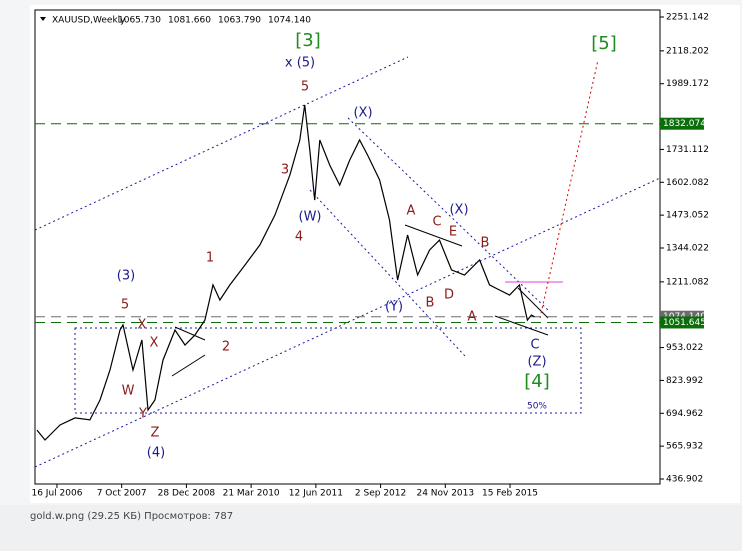 The height and width of the screenshot is (551, 742). What do you see at coordinates (687, 17) in the screenshot?
I see `y-tick-label: 2251.142` at bounding box center [687, 17].